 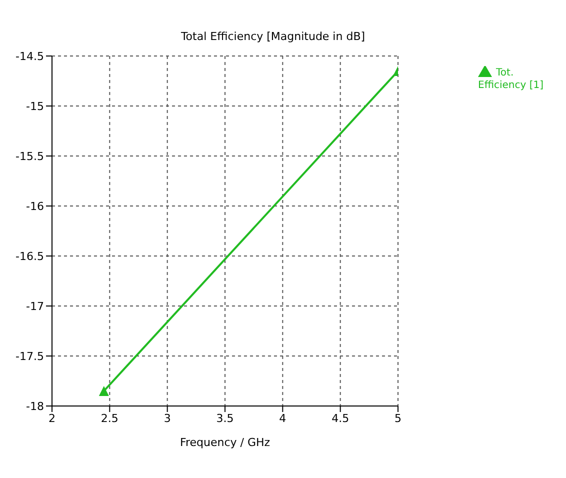 I want to click on y-tick-label: -15.5, so click(x=30, y=156).